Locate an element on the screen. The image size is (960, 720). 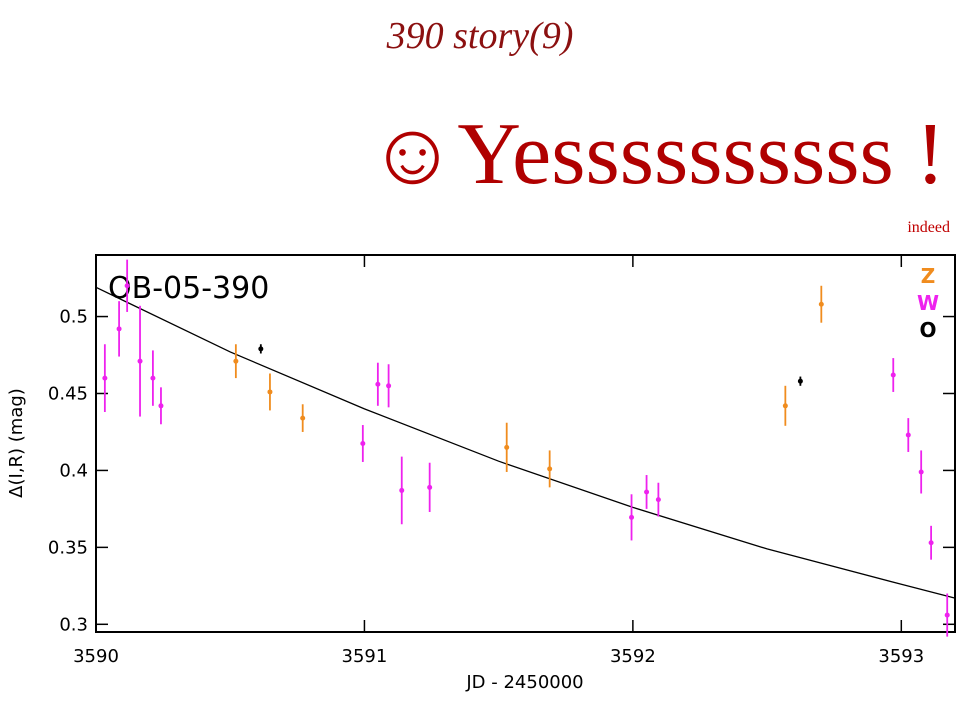
x-tick-label: 3591 is located at coordinates (365, 656).